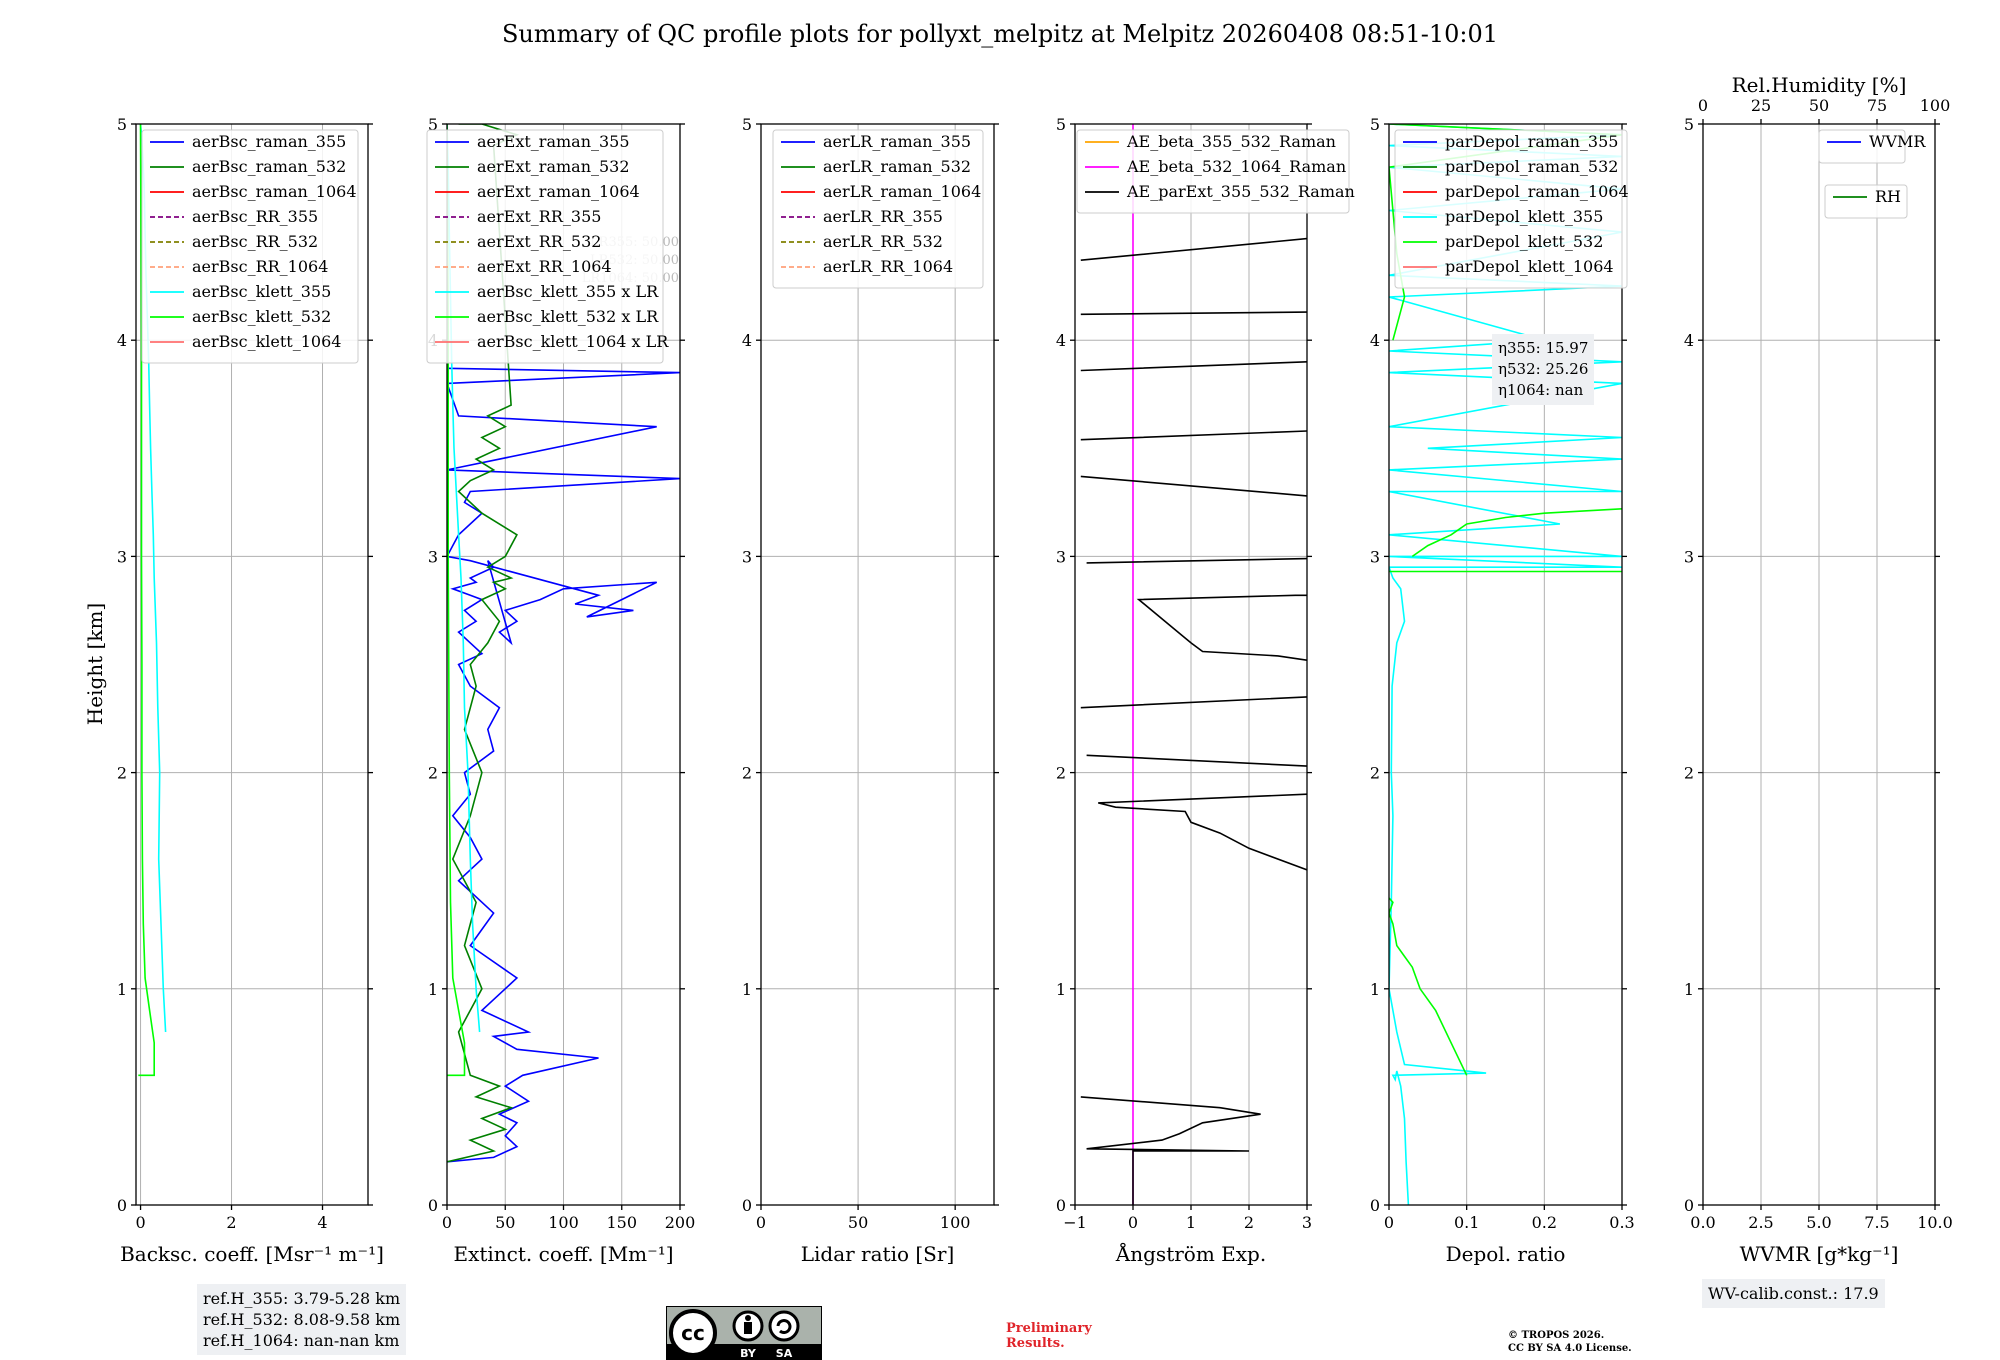 Image resolution: width=2000 pixels, height=1360 pixels. I want to click on legend-label: aerLR_raman_1064, so click(902, 191).